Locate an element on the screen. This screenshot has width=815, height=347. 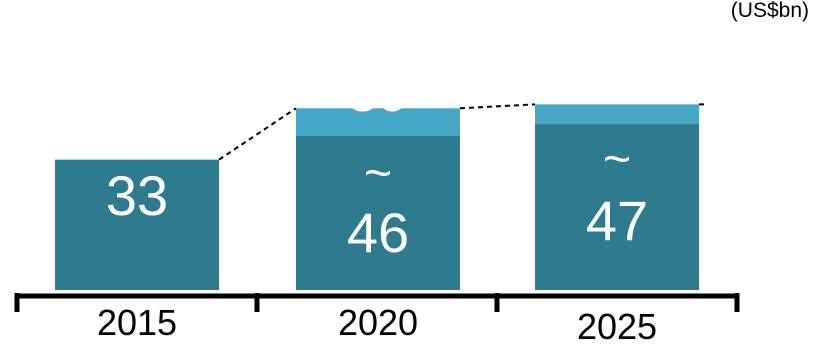
bar-2020 is located at coordinates (378, 212).